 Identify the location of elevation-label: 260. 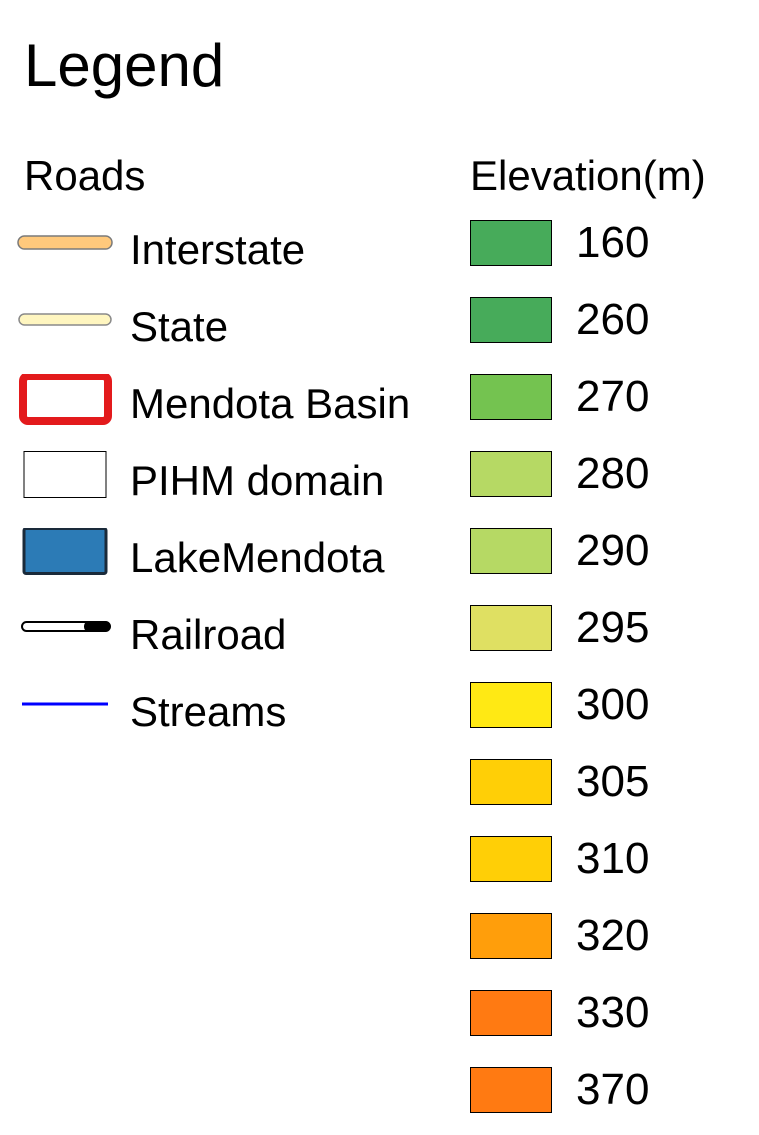
(613, 319).